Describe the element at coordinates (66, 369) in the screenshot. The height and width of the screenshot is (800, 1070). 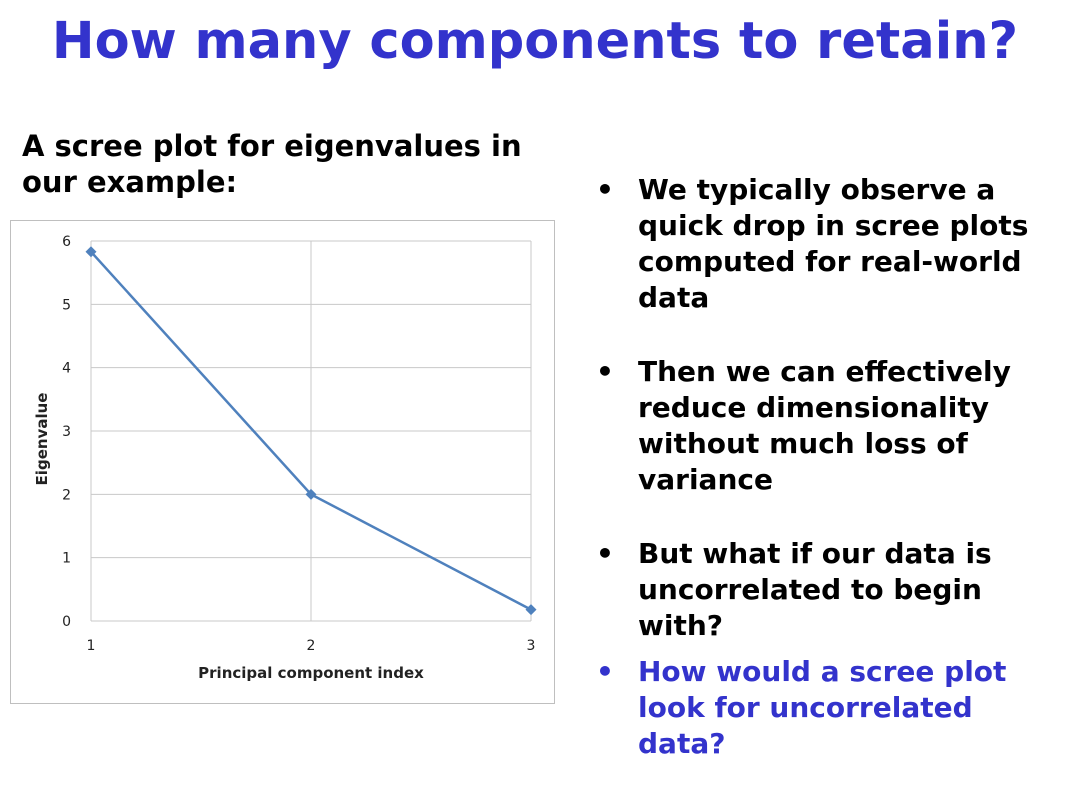
I see `y-tick-label: 4` at that location.